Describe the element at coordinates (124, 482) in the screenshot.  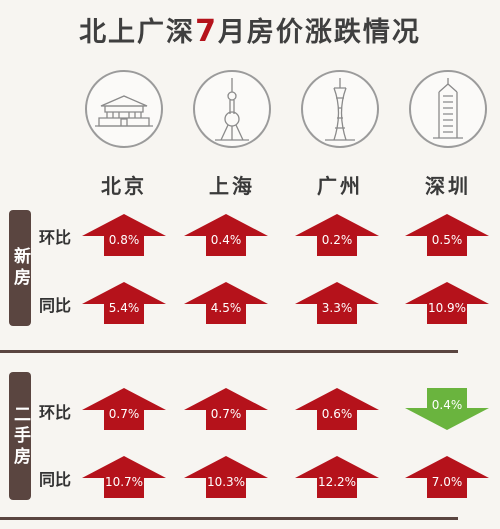
I see `change-value: 10.7%` at that location.